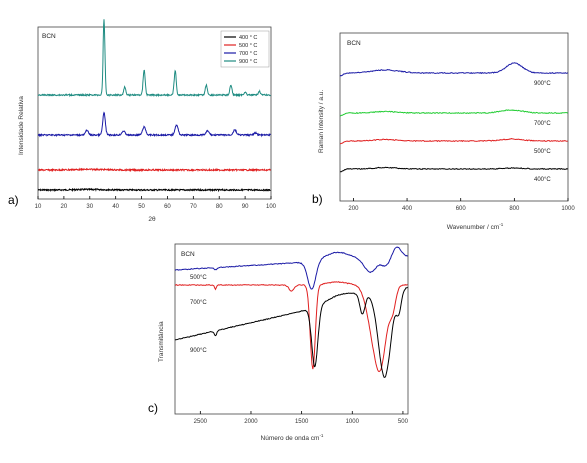  What do you see at coordinates (461, 209) in the screenshot?
I see `panel-b-x-tick-label: 600` at bounding box center [461, 209].